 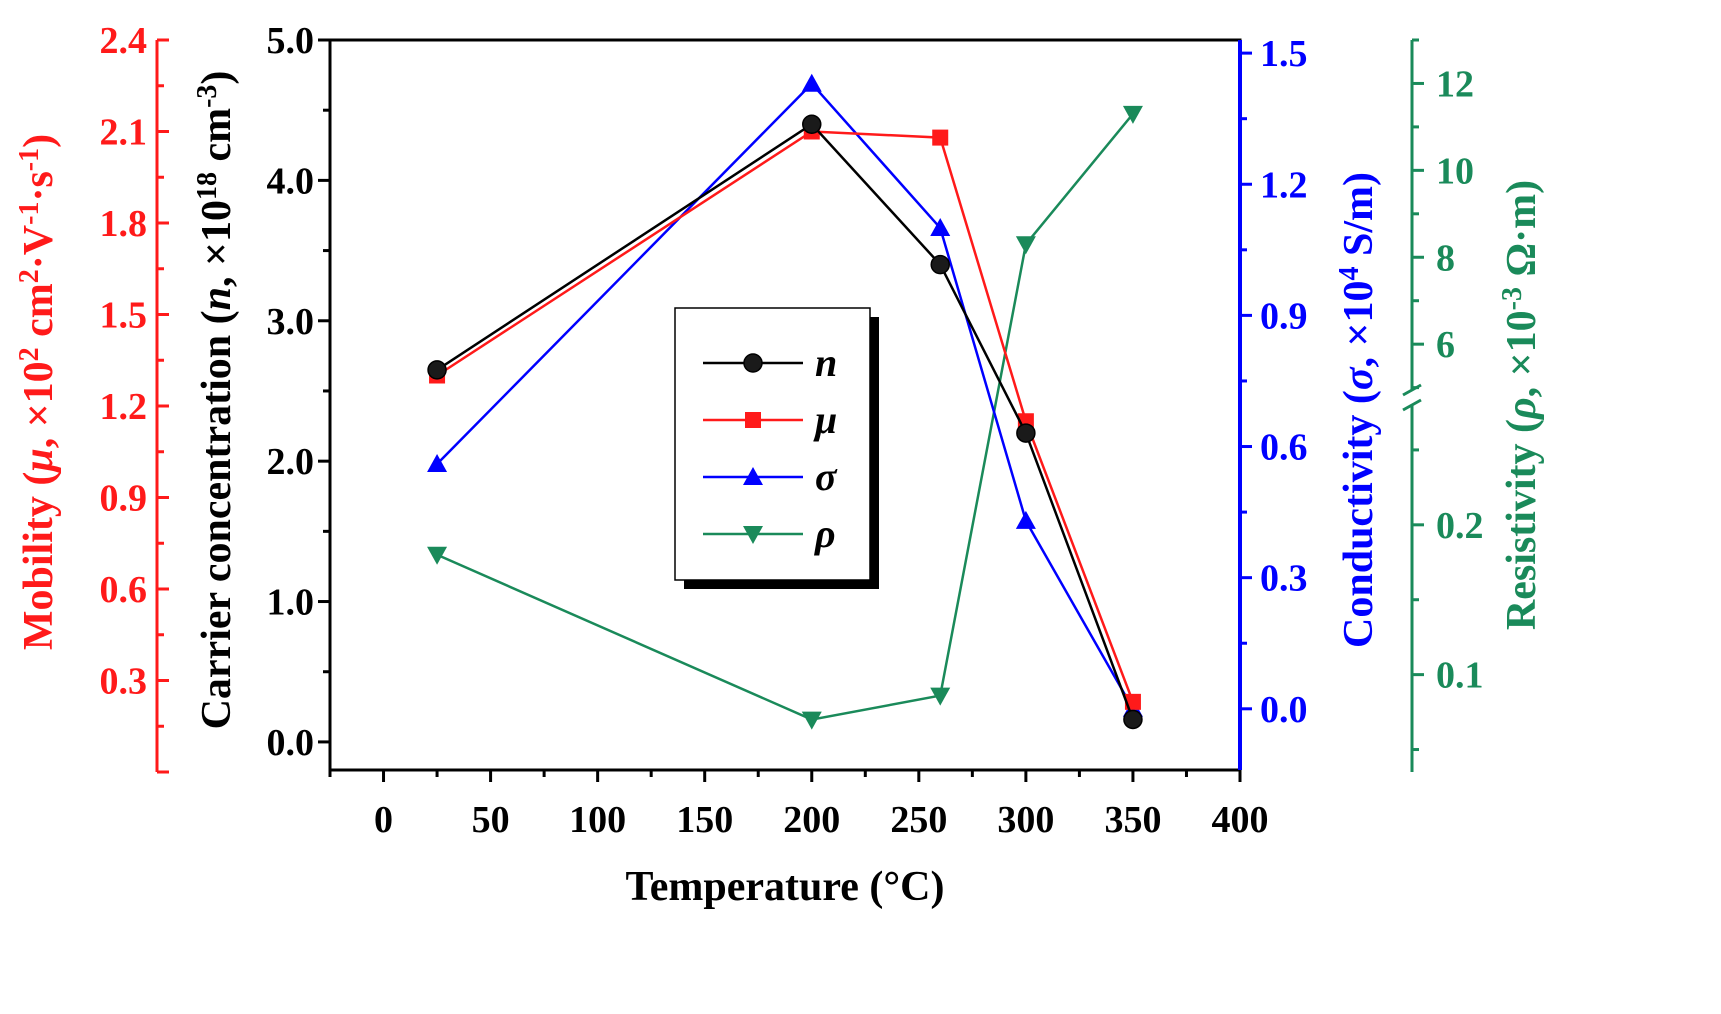 I want to click on x-tick-label: 100, so click(x=597, y=820).